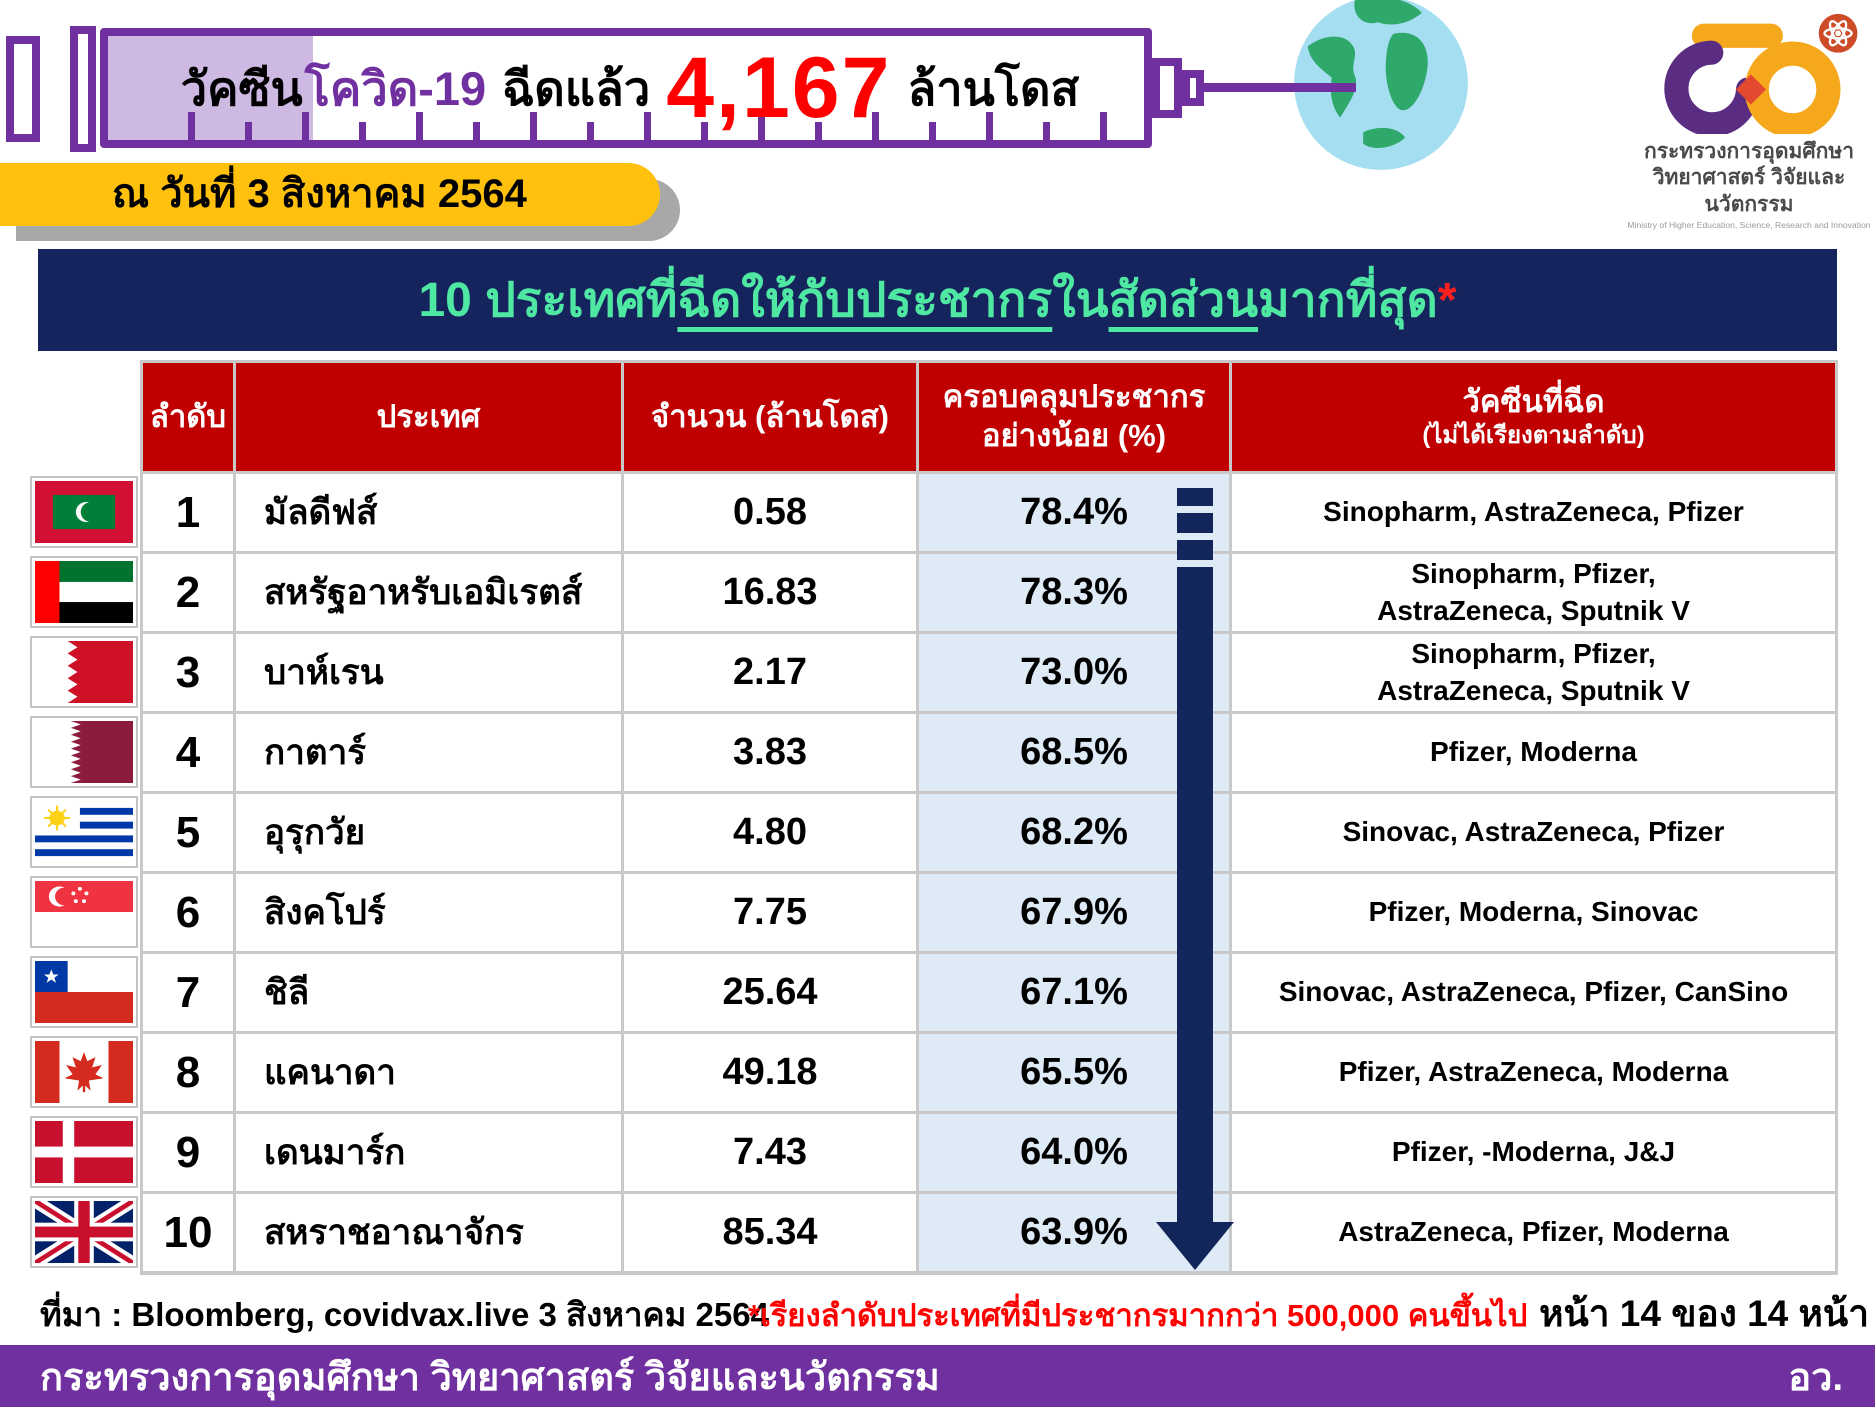  What do you see at coordinates (1533, 1232) in the screenshot?
I see `vaccines-cell: AstraZeneca, Pfizer, Moderna` at bounding box center [1533, 1232].